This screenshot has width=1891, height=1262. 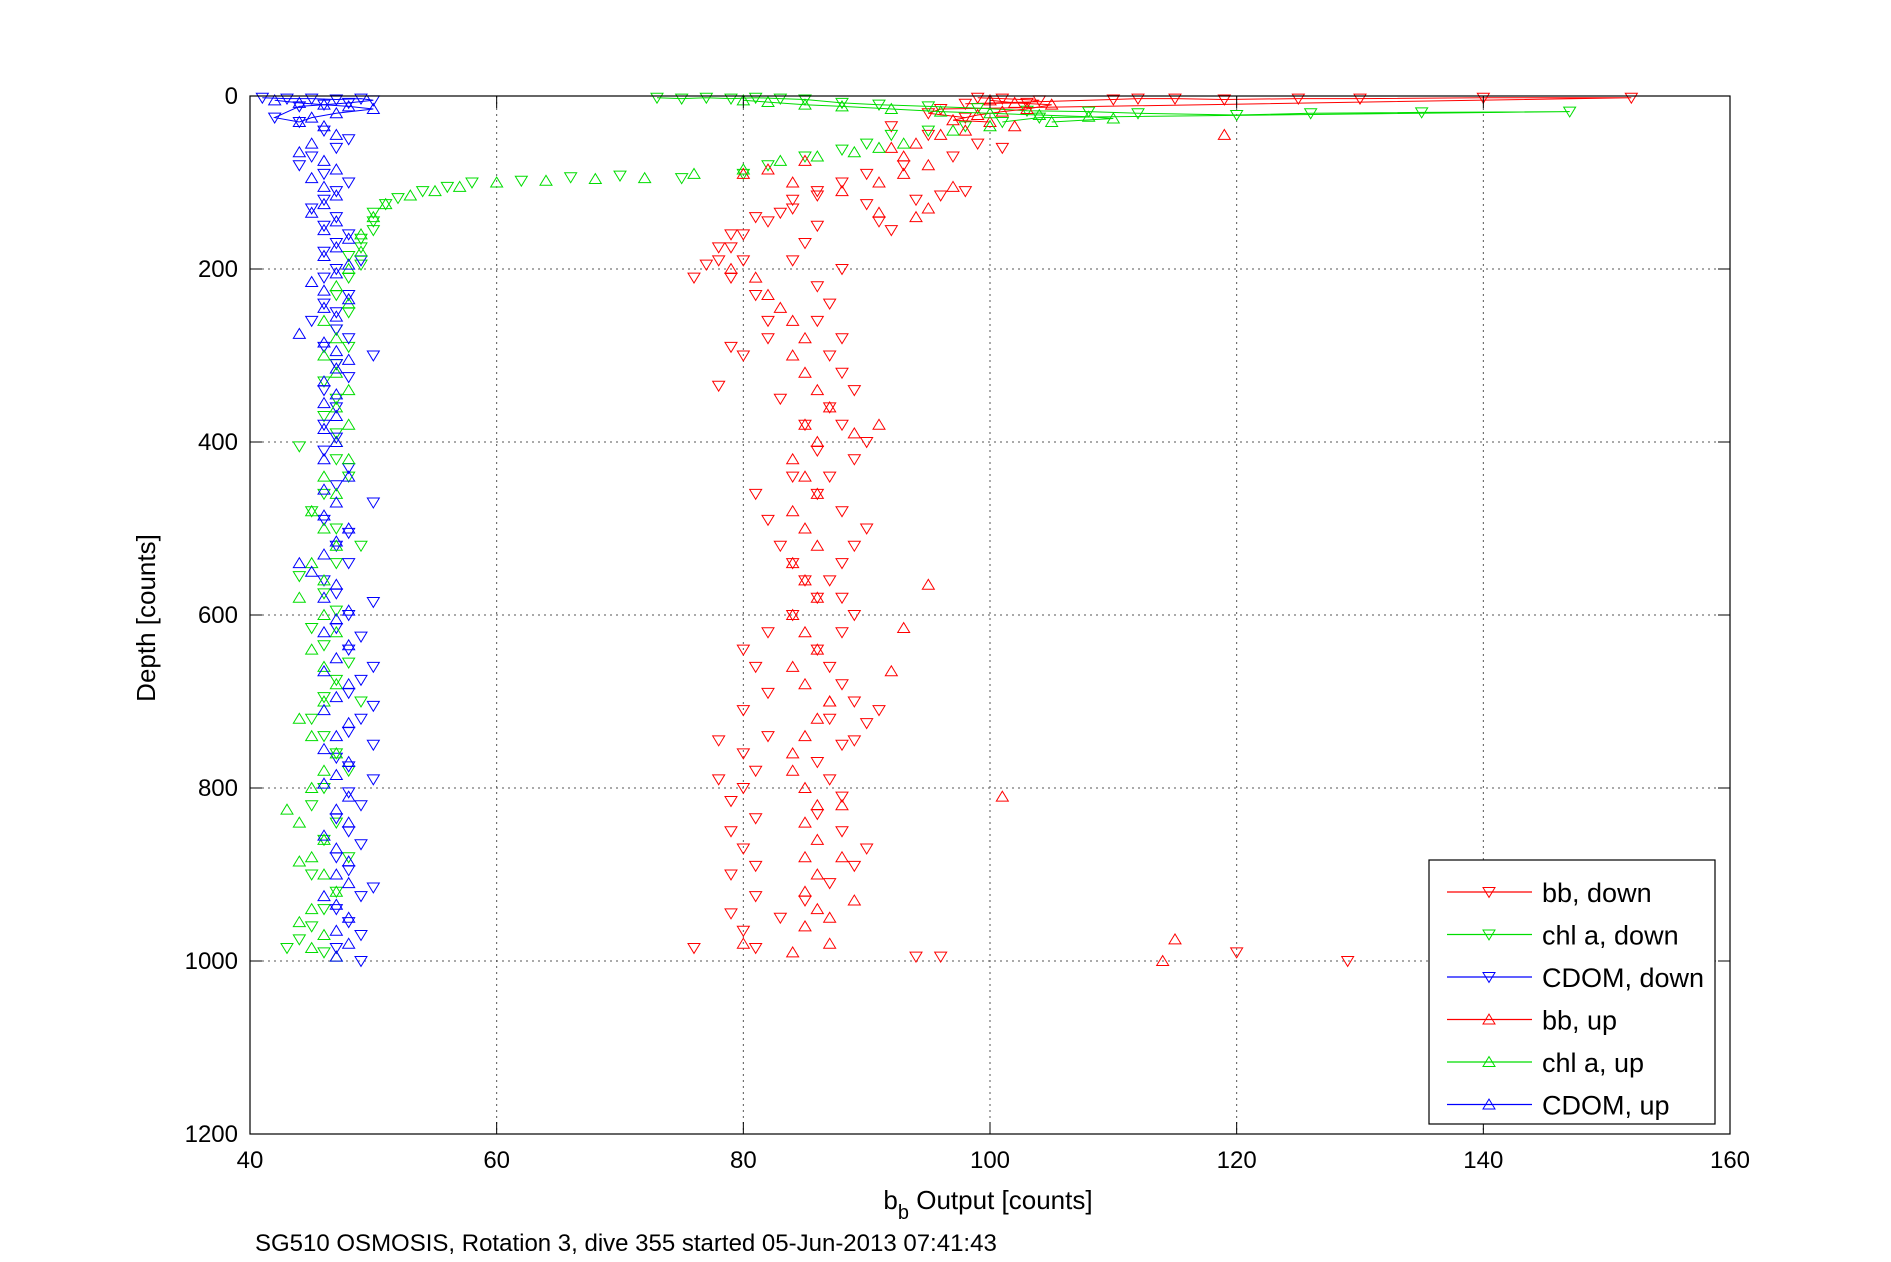 I want to click on series-line, so click(x=928, y=111).